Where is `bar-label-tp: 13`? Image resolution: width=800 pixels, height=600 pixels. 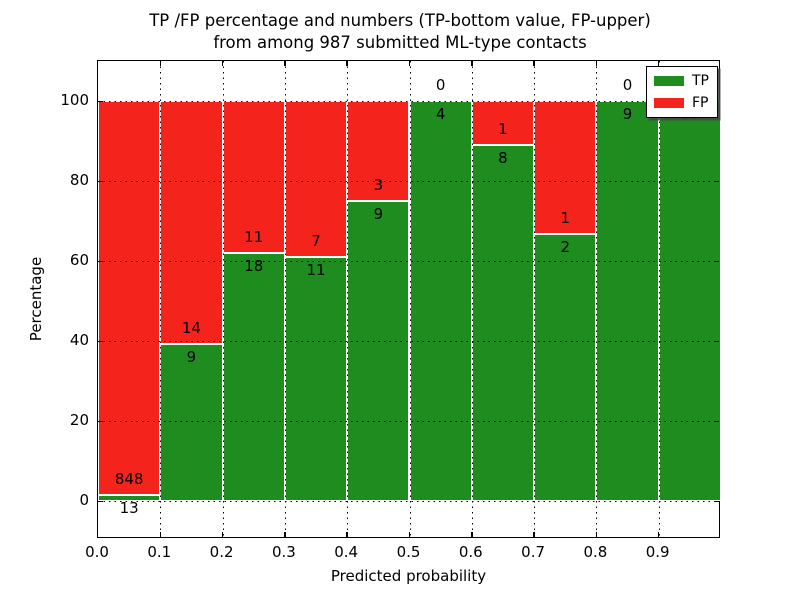
bar-label-tp: 13 is located at coordinates (129, 507).